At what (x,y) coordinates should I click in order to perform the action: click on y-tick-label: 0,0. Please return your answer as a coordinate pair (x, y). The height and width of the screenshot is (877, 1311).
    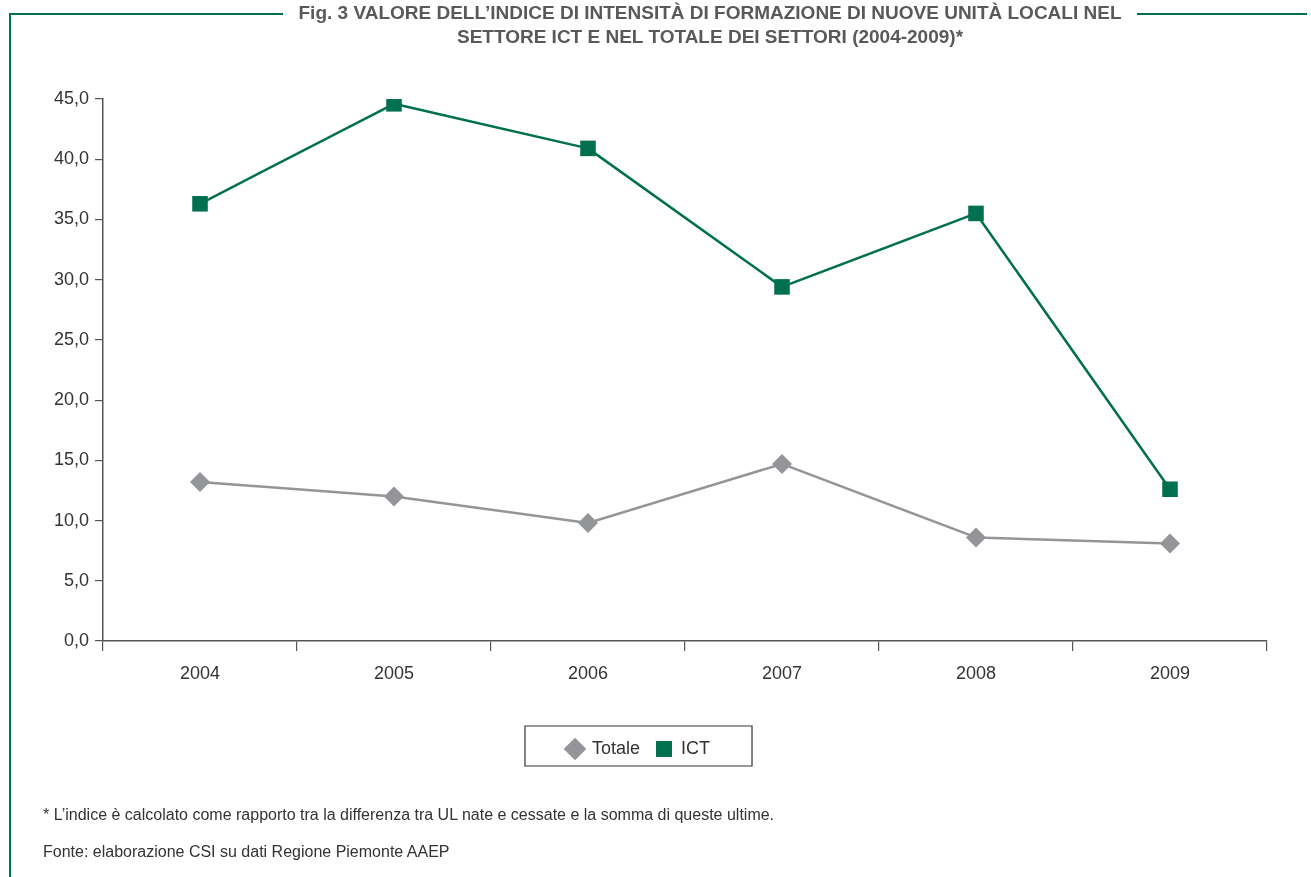
    Looking at the image, I should click on (76, 639).